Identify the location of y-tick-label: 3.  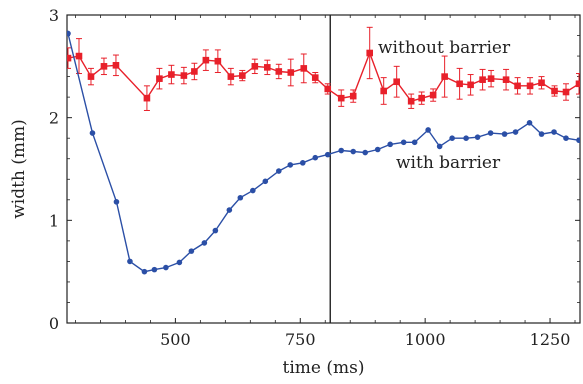
(54, 15).